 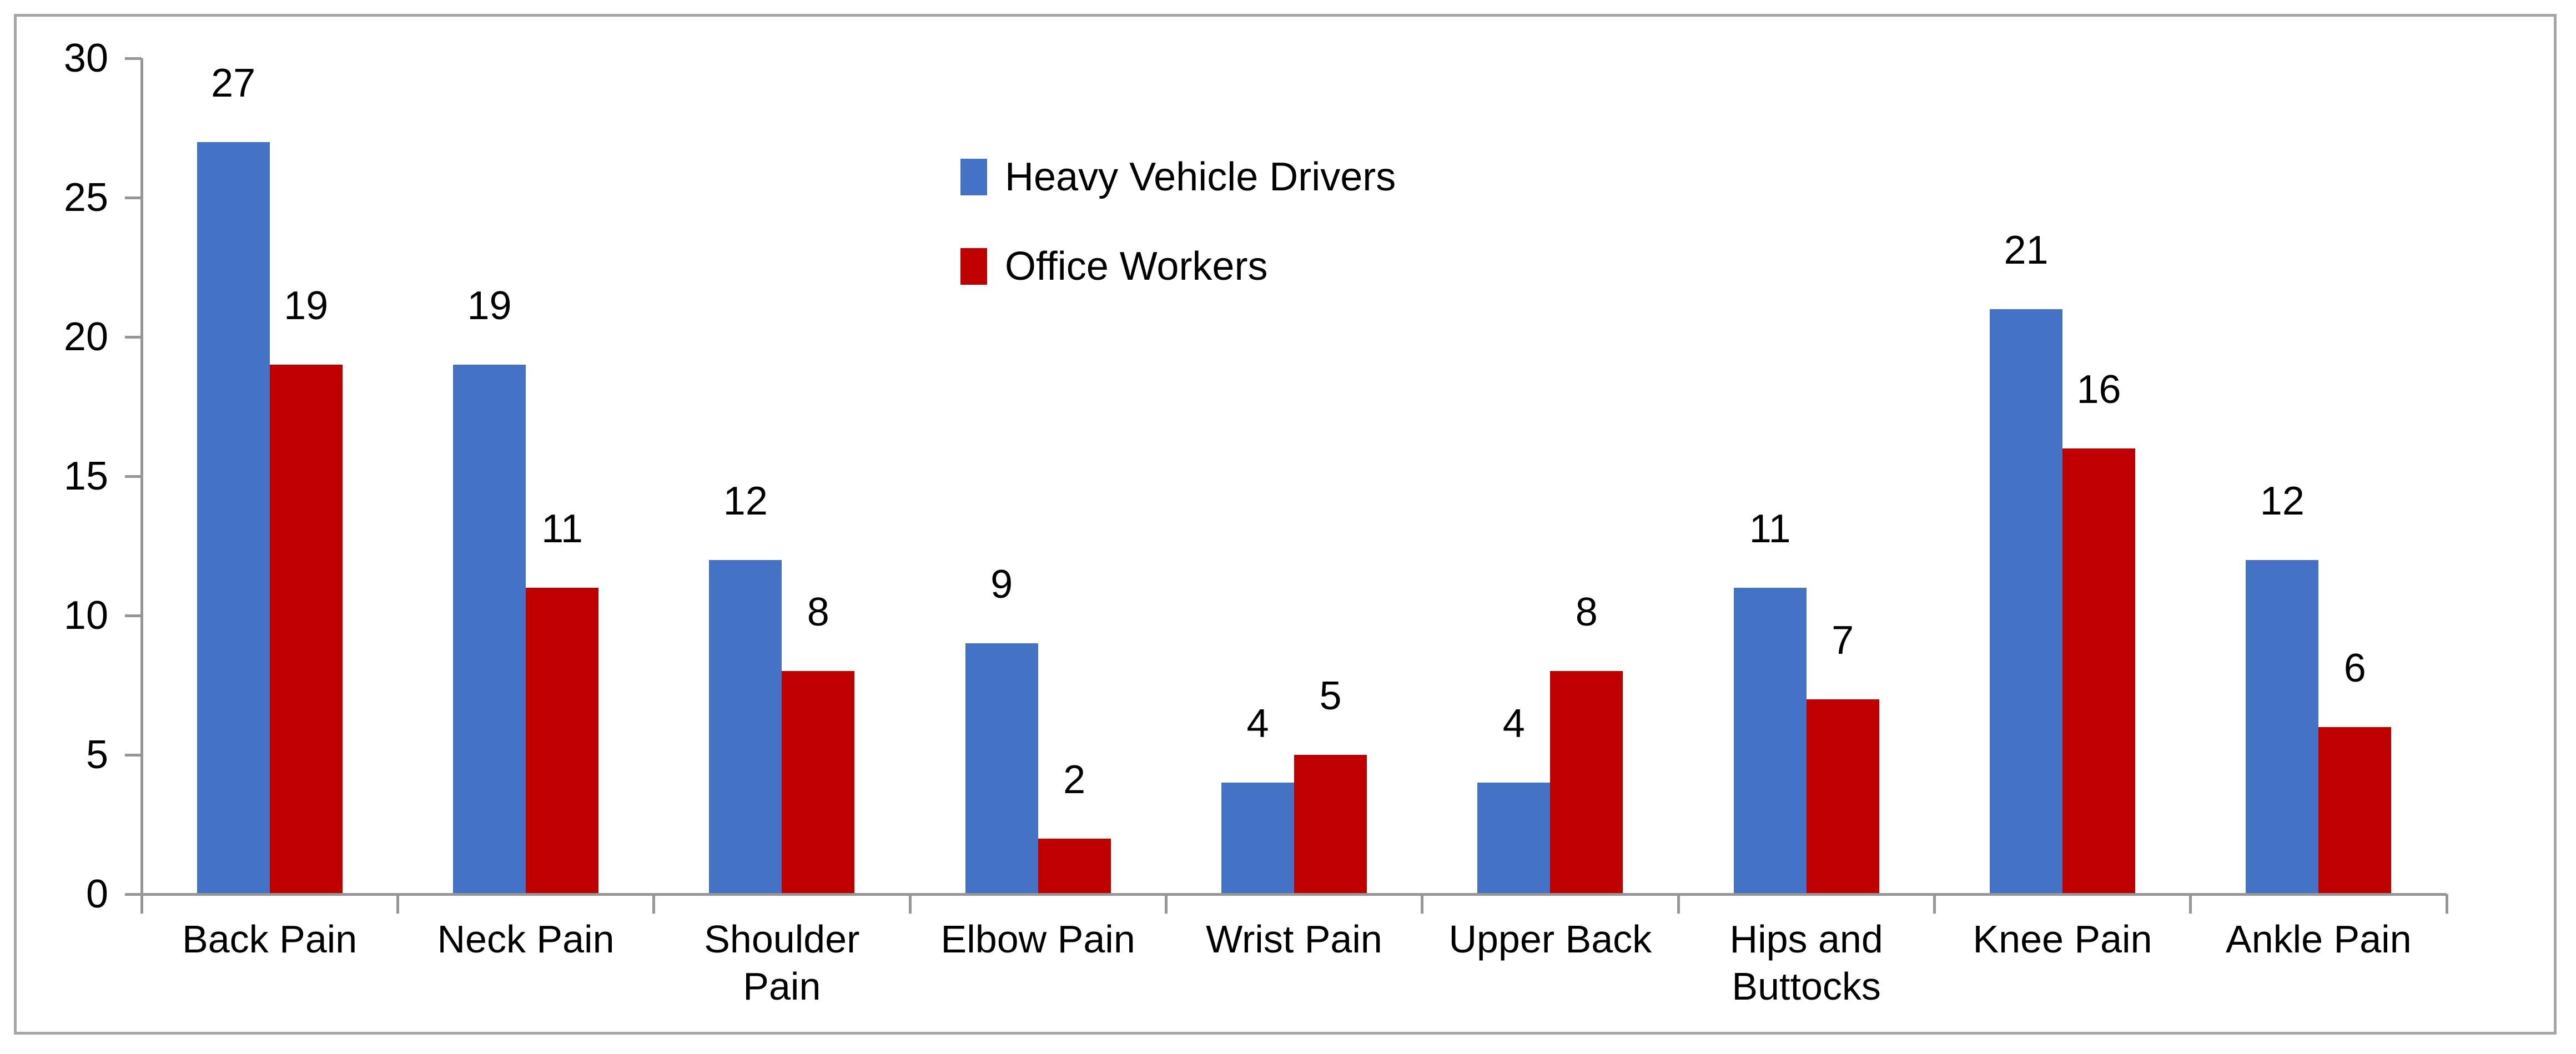 What do you see at coordinates (2062, 939) in the screenshot?
I see `category-label-knee-pain: Knee Pain` at bounding box center [2062, 939].